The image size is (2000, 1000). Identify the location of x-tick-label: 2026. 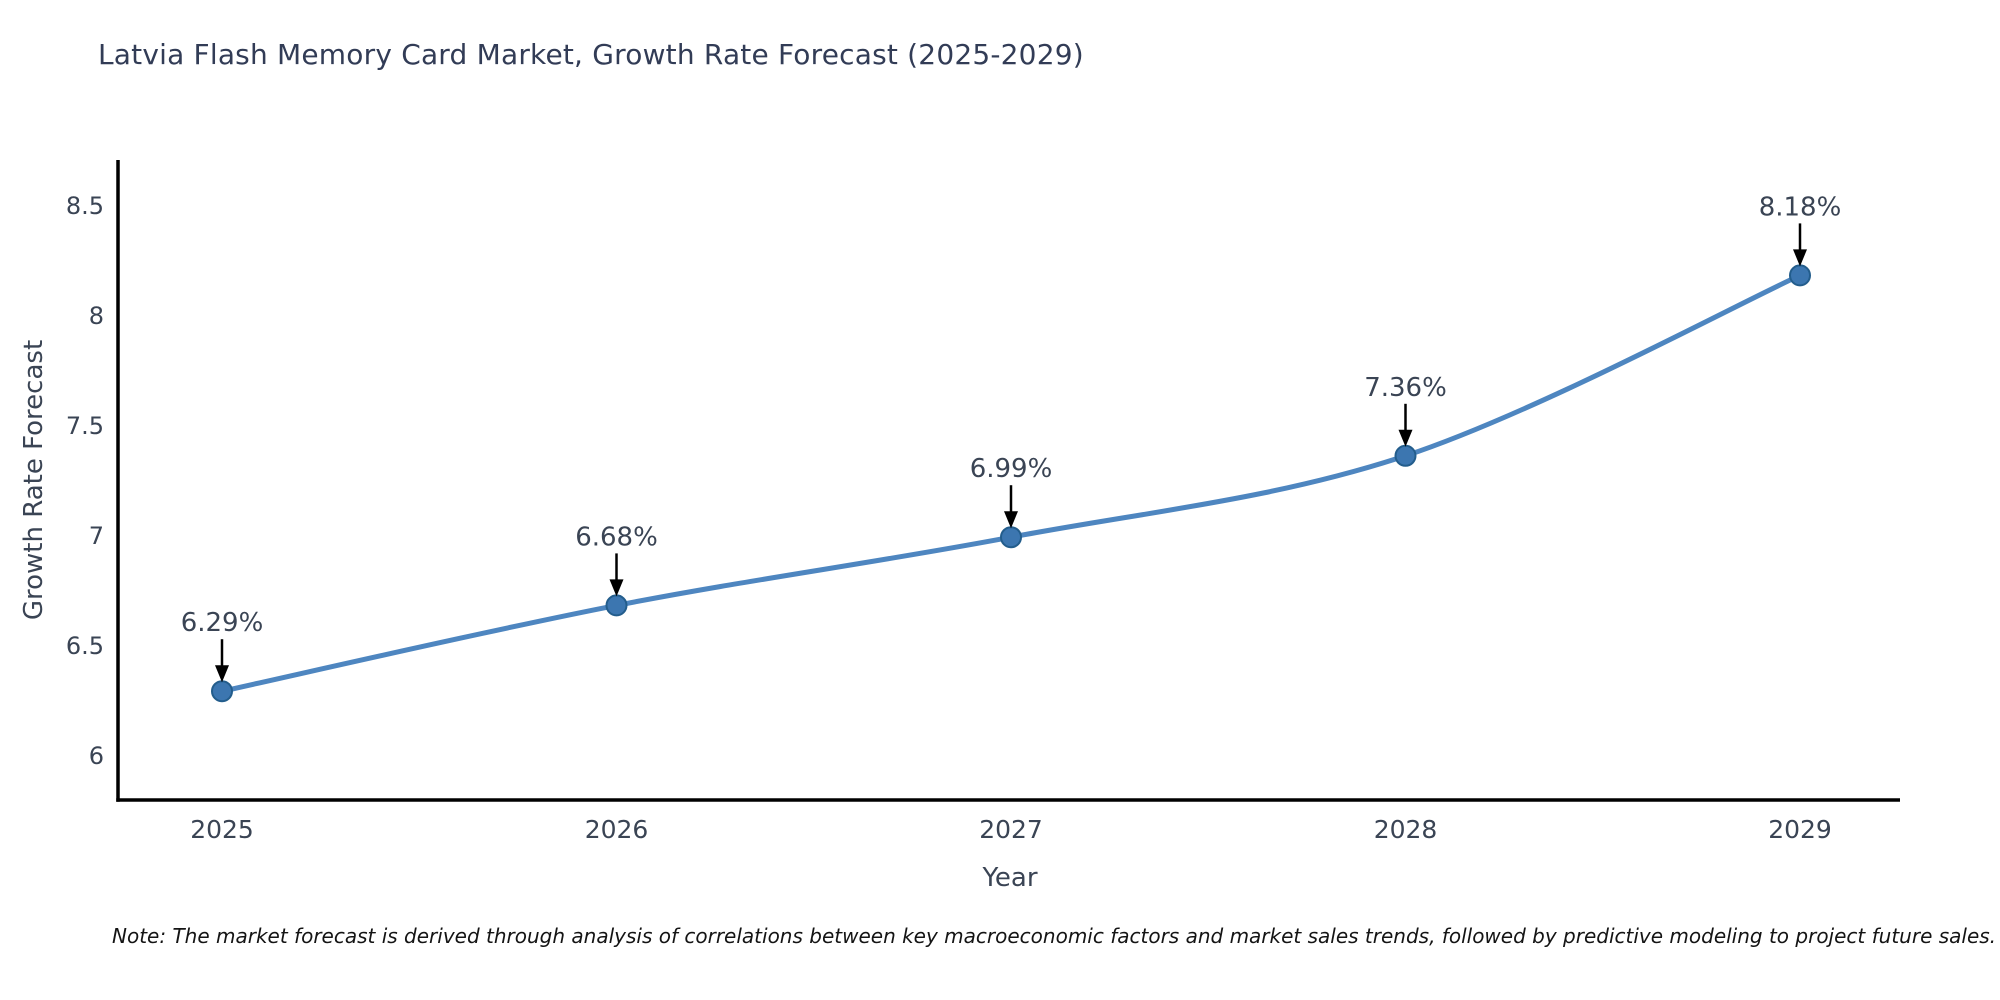
(617, 829).